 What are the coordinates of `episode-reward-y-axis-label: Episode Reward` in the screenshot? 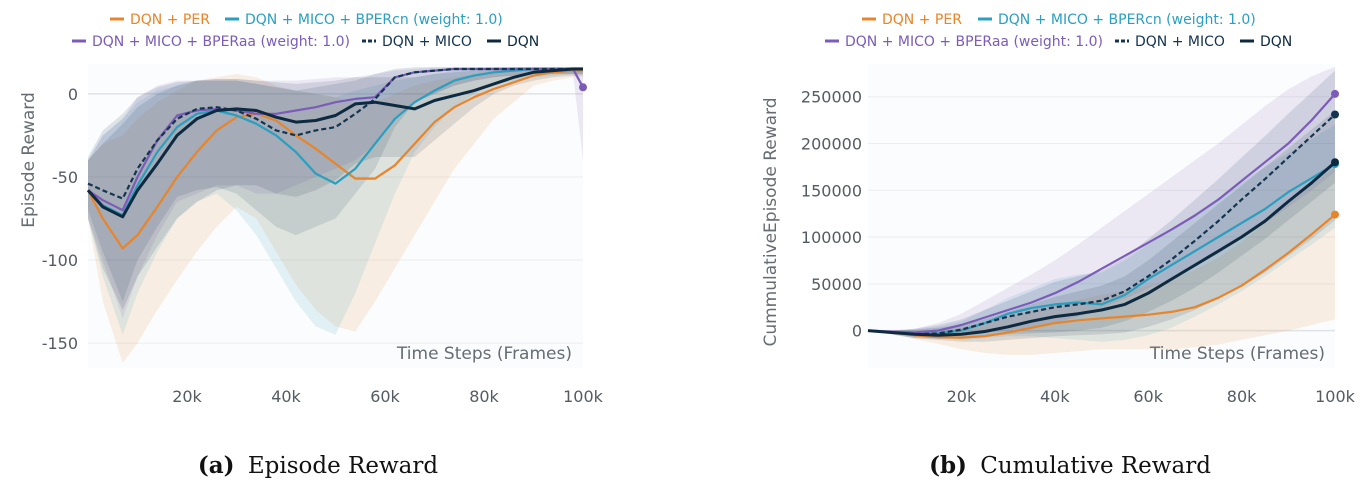 It's located at (29, 159).